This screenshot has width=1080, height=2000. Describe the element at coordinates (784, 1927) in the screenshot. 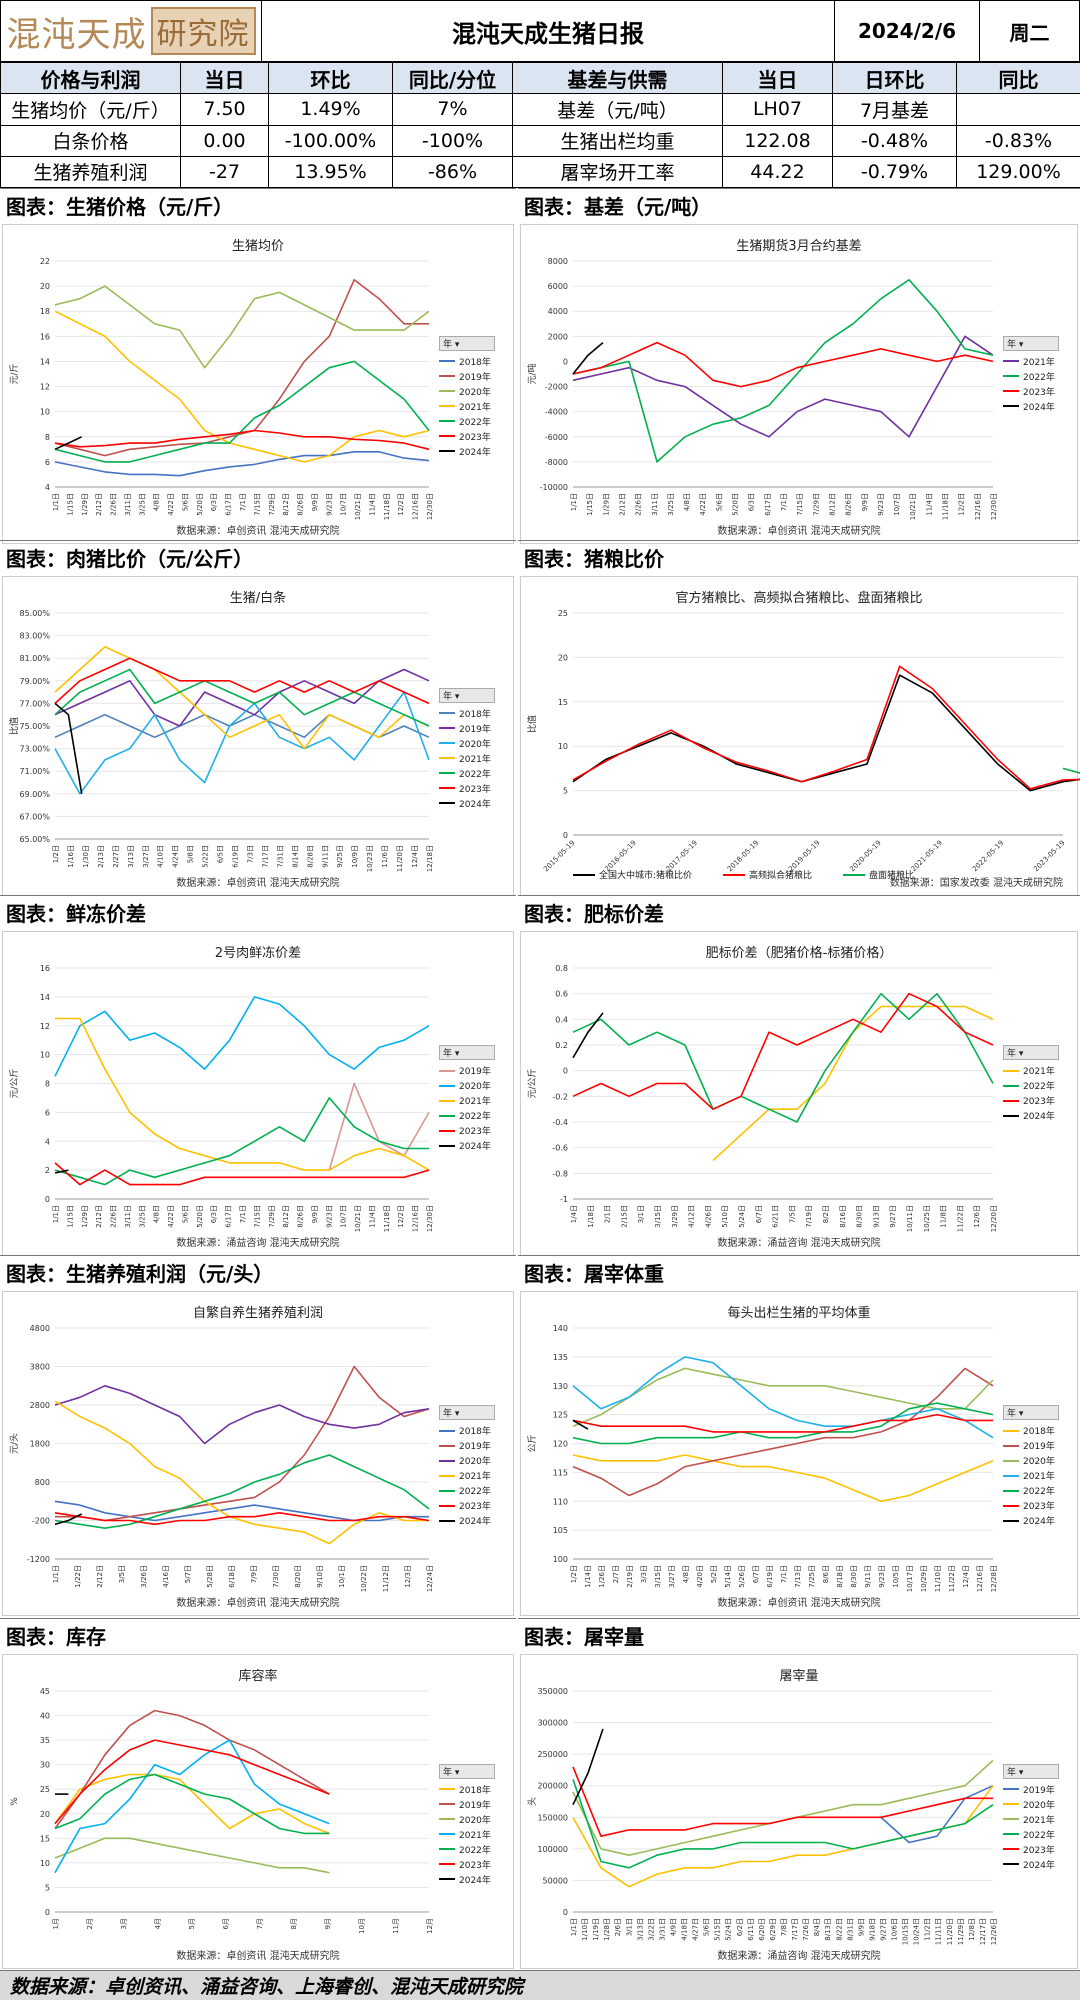

I see `x-tick-label: 7/8日` at that location.